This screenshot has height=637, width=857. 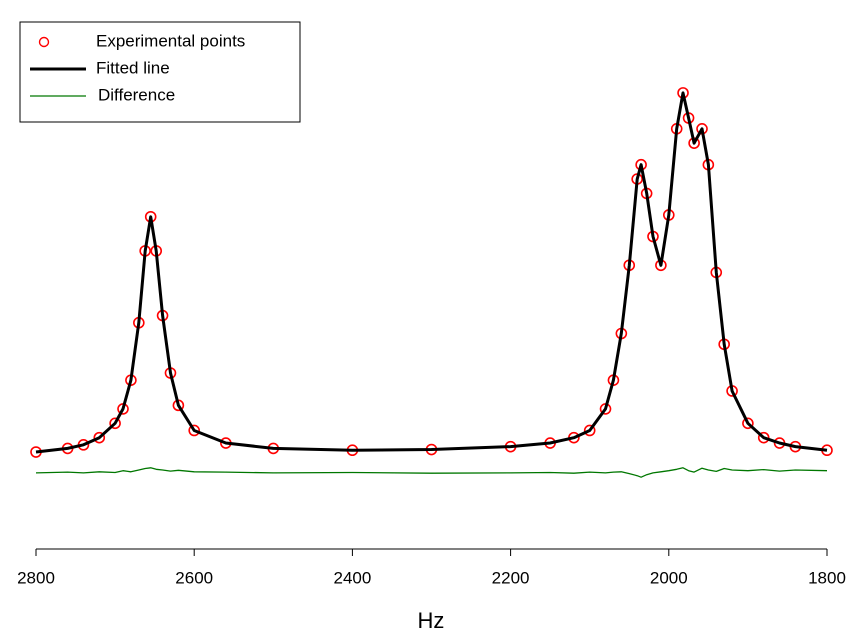 I want to click on x-tick-label: 2000, so click(x=669, y=577).